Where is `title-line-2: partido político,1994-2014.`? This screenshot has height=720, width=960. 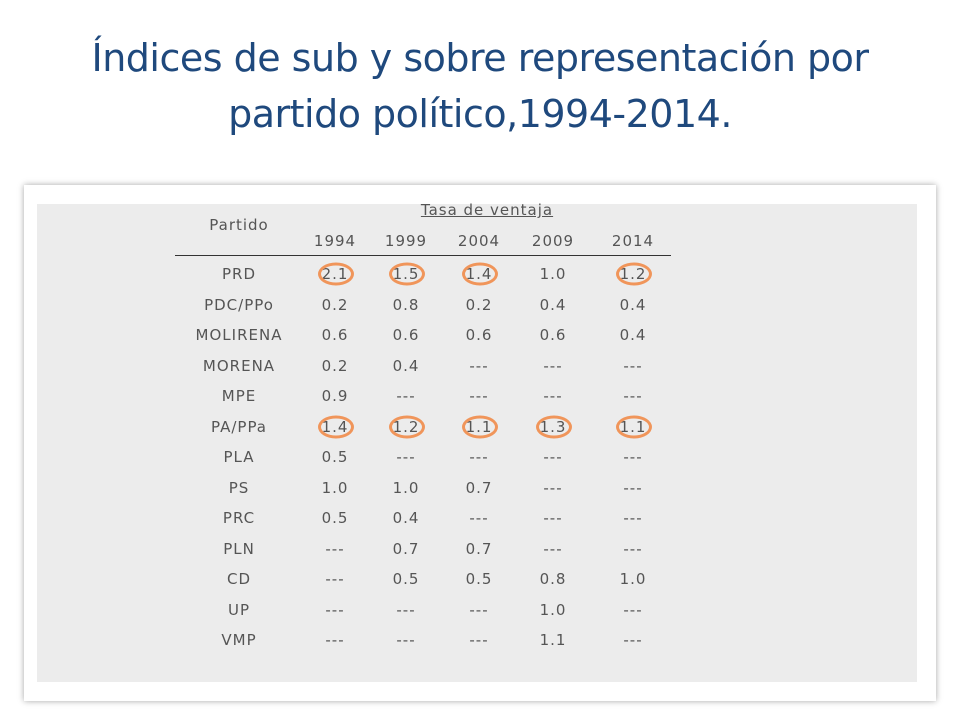
title-line-2: partido político,1994-2014. is located at coordinates (480, 114).